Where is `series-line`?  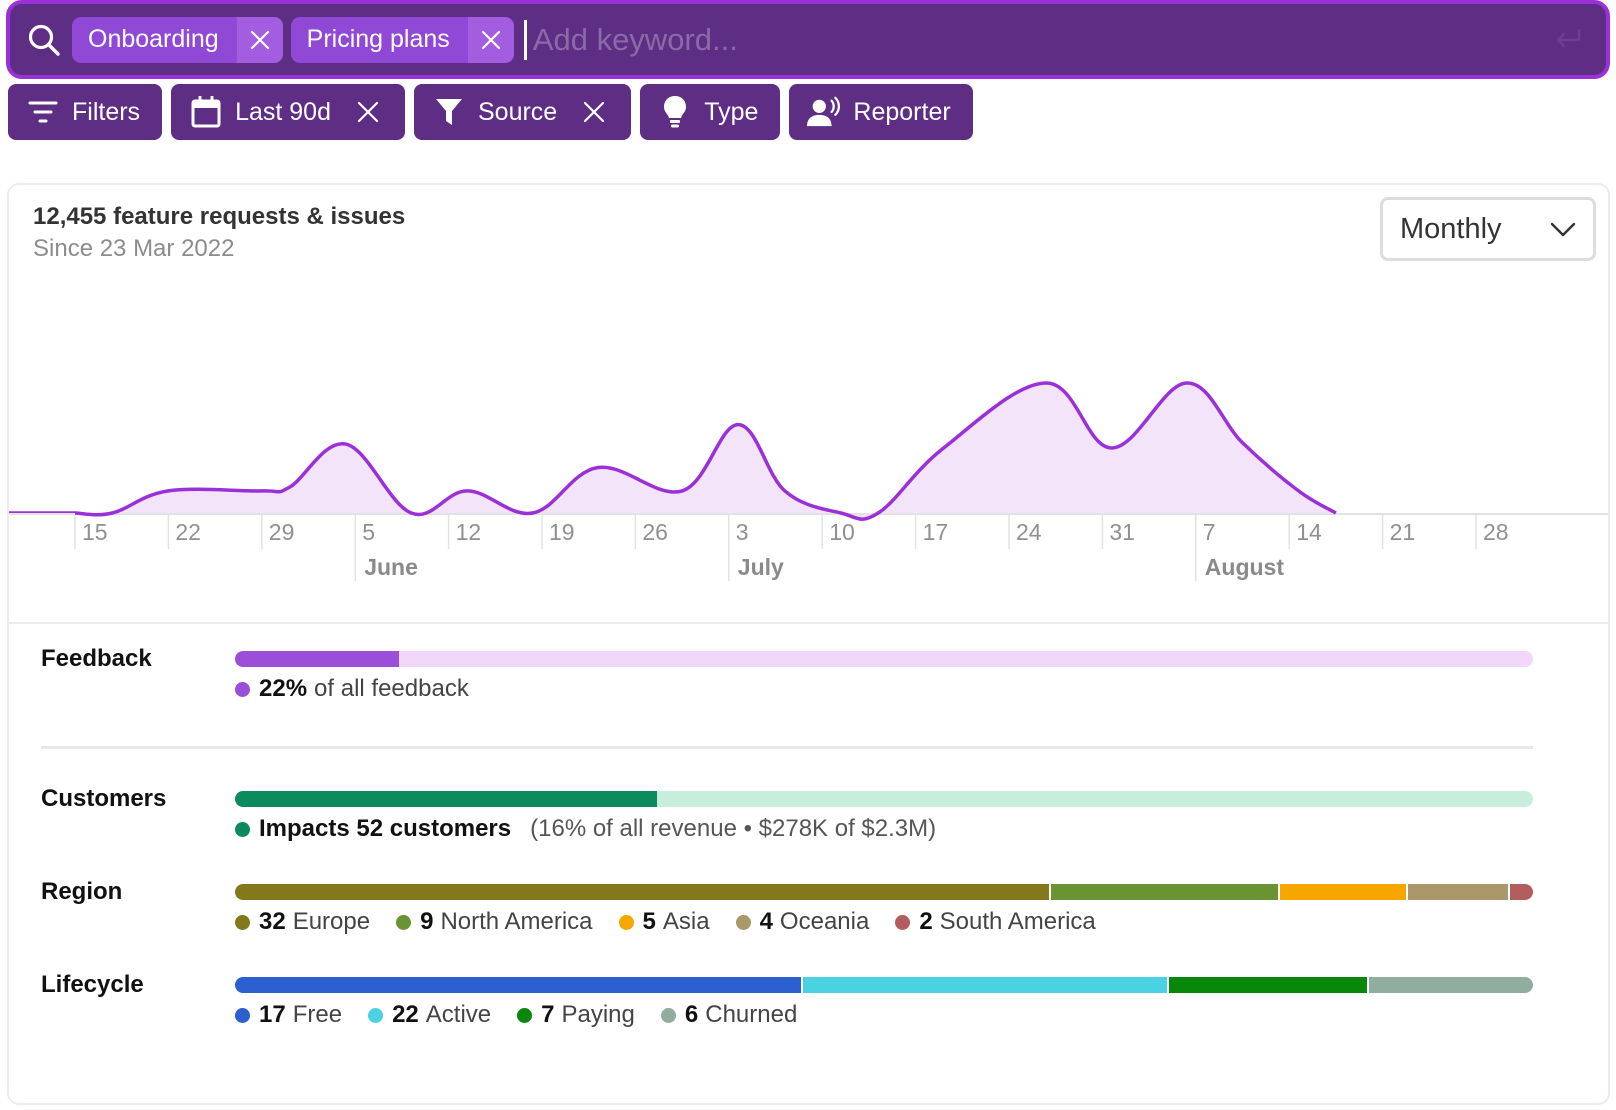
series-line is located at coordinates (705, 451).